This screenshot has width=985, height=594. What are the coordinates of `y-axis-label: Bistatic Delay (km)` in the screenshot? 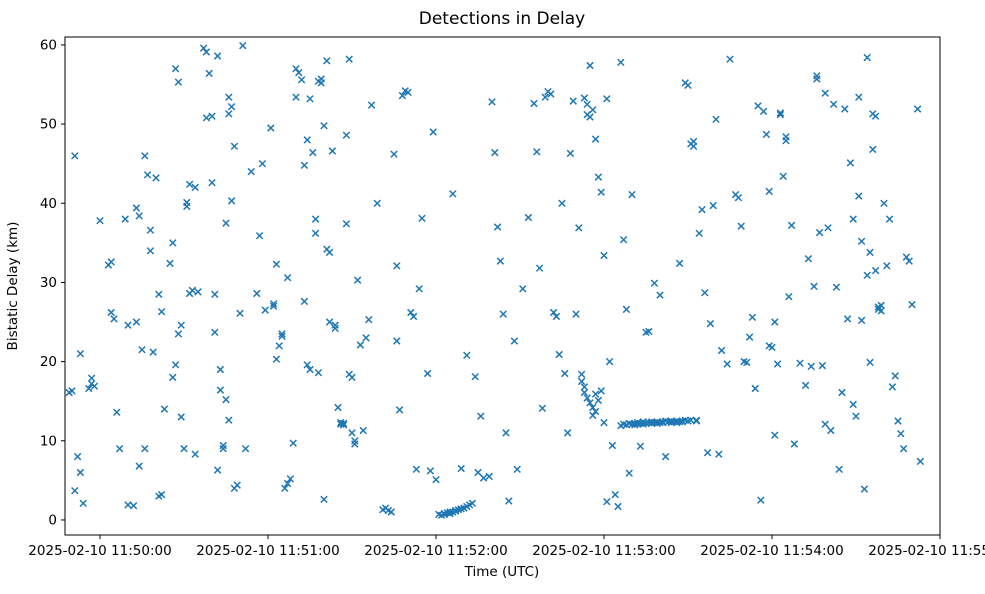 It's located at (13, 286).